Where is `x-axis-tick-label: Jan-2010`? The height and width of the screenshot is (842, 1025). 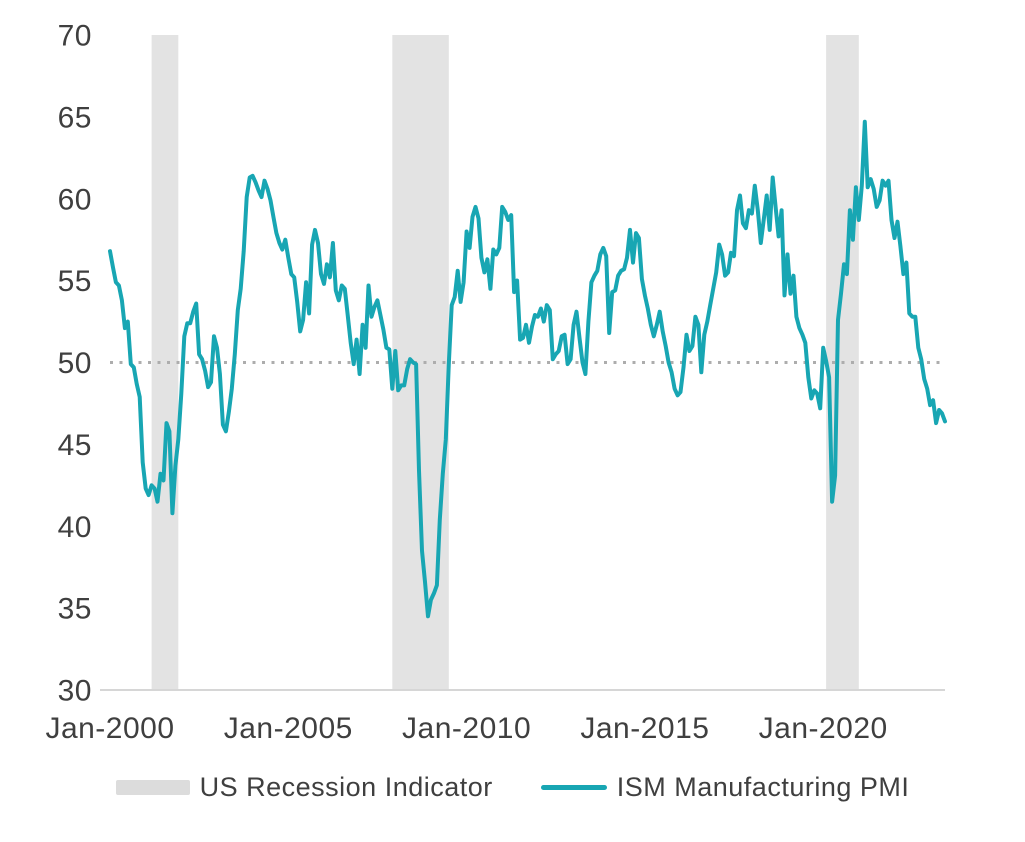
x-axis-tick-label: Jan-2010 is located at coordinates (466, 728).